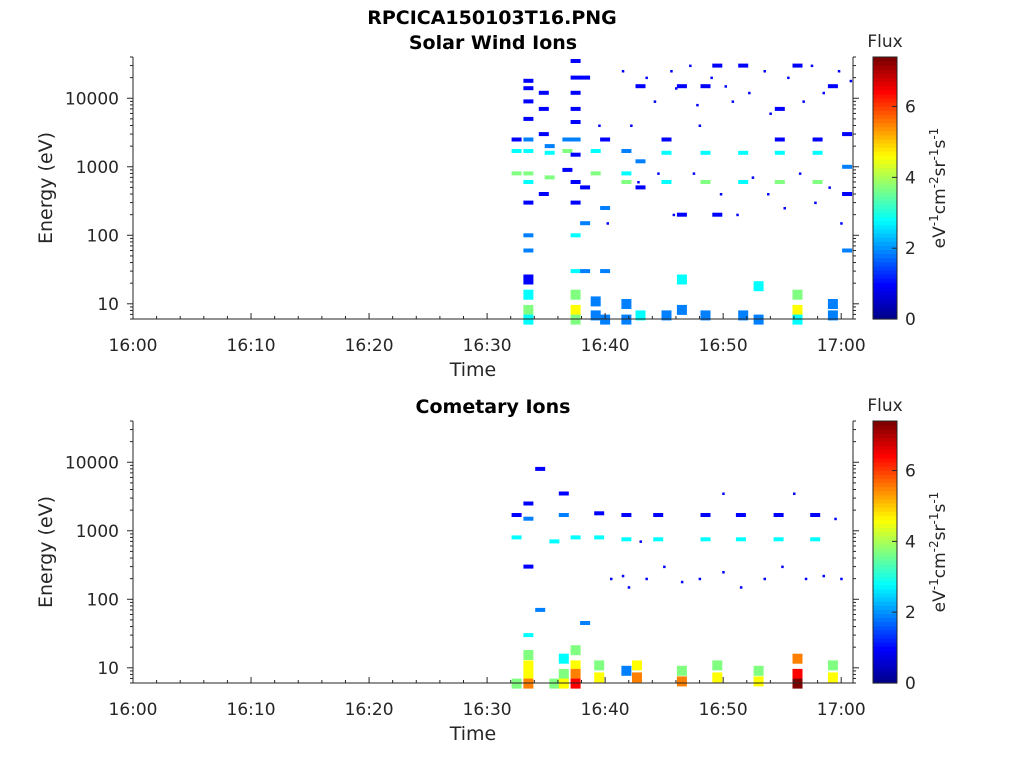 This screenshot has width=1024, height=768. Describe the element at coordinates (726, 540) in the screenshot. I see `sparse-points` at that location.